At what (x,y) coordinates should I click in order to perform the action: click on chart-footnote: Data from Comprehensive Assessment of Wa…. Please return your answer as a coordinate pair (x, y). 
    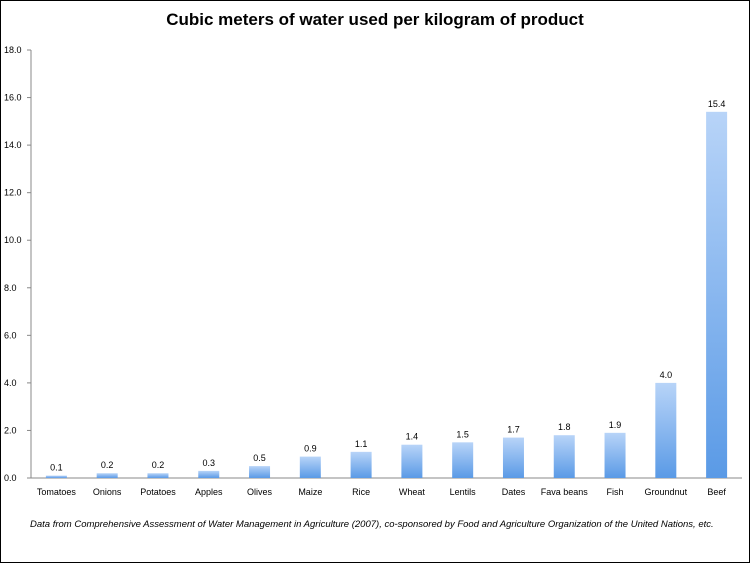
    Looking at the image, I should click on (372, 524).